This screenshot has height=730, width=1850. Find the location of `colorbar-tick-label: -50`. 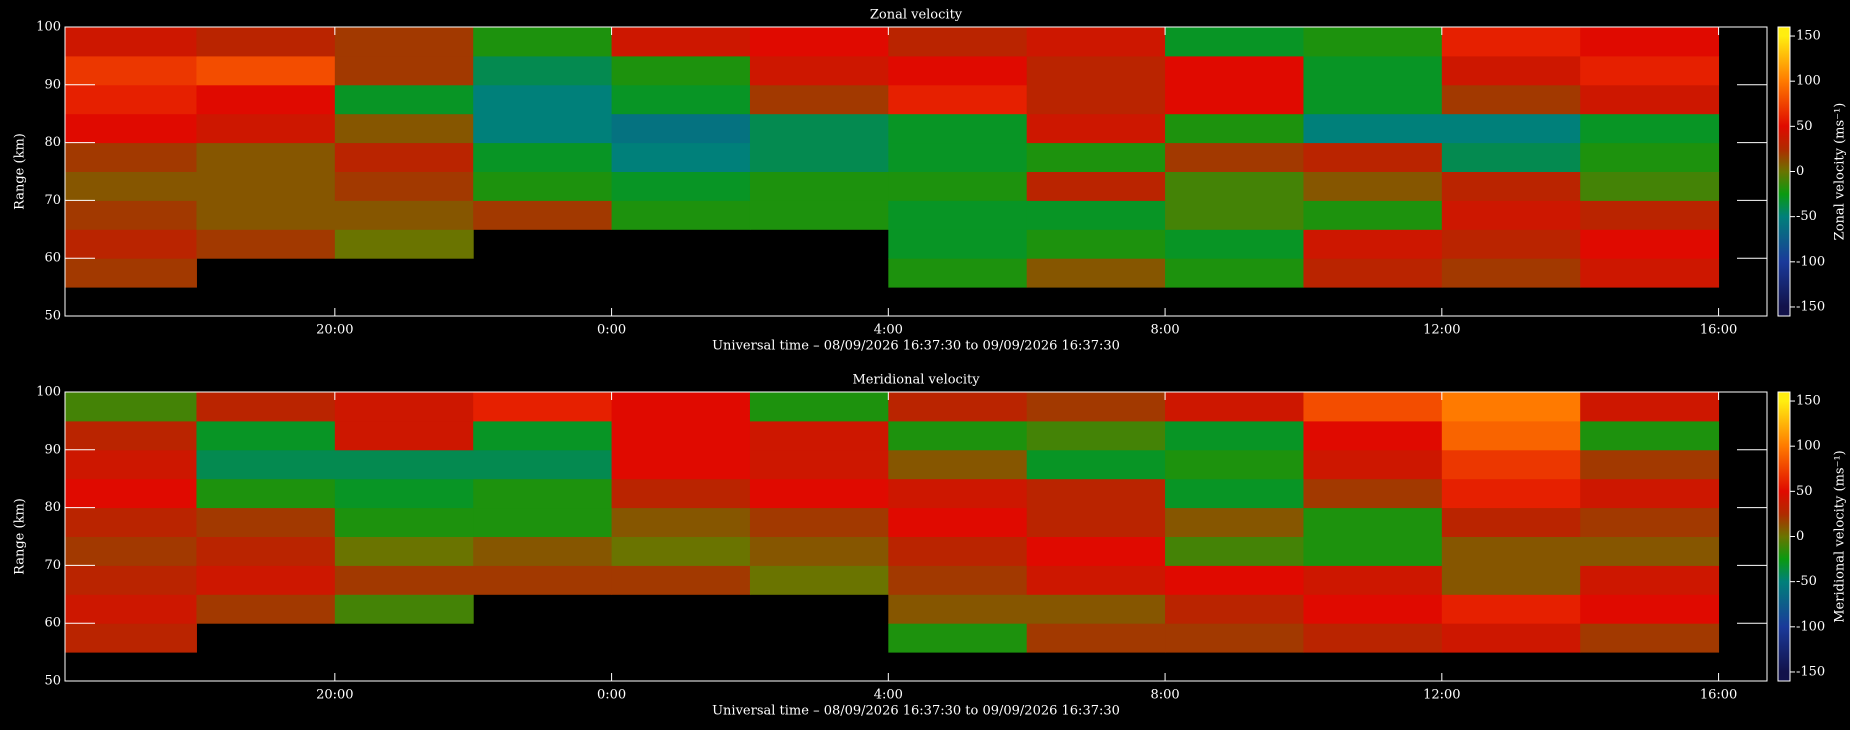

colorbar-tick-label: -50 is located at coordinates (1806, 216).